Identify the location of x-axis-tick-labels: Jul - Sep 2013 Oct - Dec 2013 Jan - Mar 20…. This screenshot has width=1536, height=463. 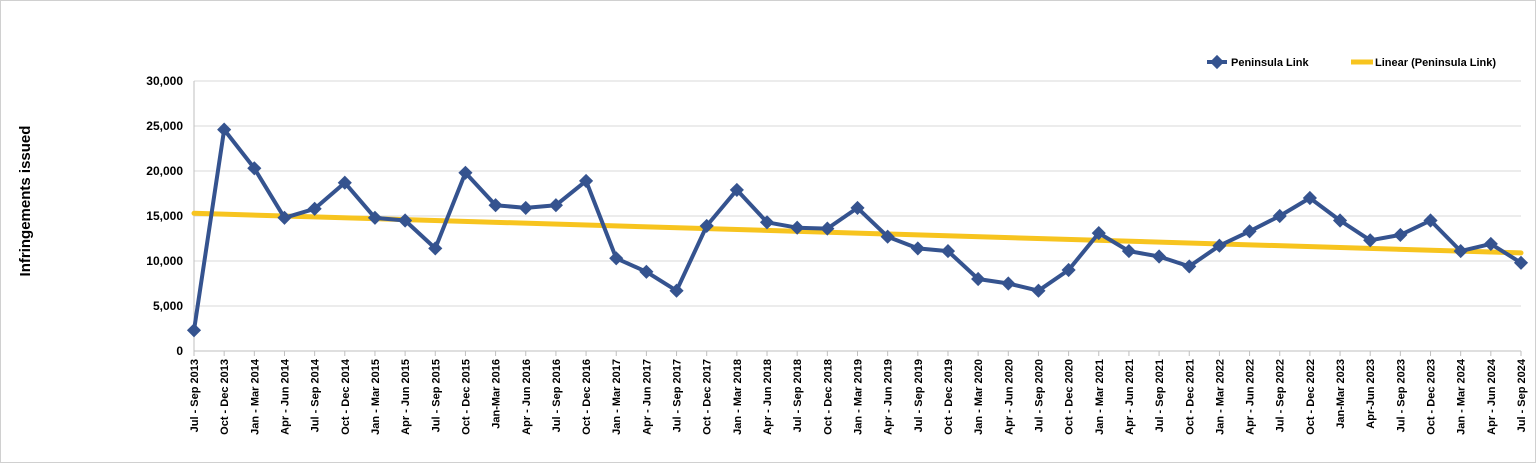
(858, 396).